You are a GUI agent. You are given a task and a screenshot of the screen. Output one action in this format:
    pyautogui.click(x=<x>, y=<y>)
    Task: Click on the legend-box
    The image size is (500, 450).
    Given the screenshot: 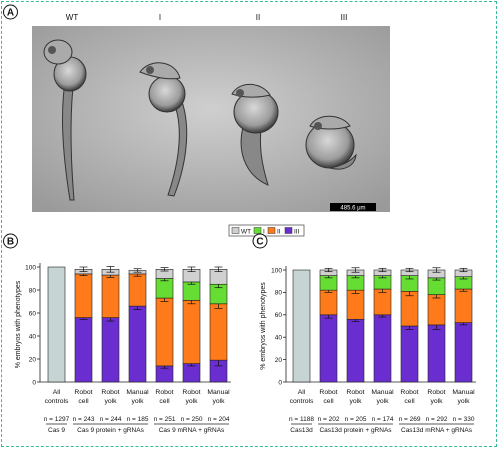 What is the action you would take?
    pyautogui.click(x=266, y=230)
    